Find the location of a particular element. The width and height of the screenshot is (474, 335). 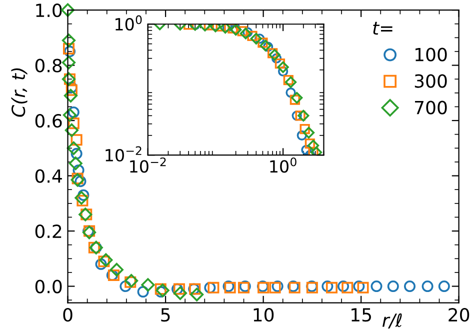

y-tick-label: 0.8 is located at coordinates (48, 65).